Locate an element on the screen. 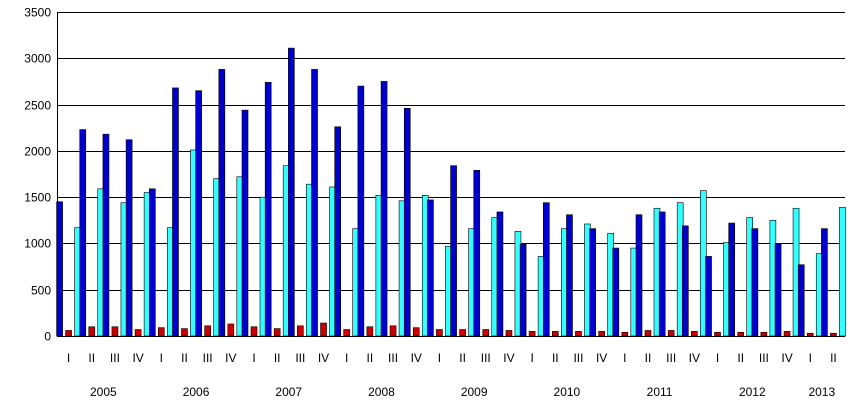 Image resolution: width=857 pixels, height=410 pixels. y-tick-label: 0 is located at coordinates (47, 337).